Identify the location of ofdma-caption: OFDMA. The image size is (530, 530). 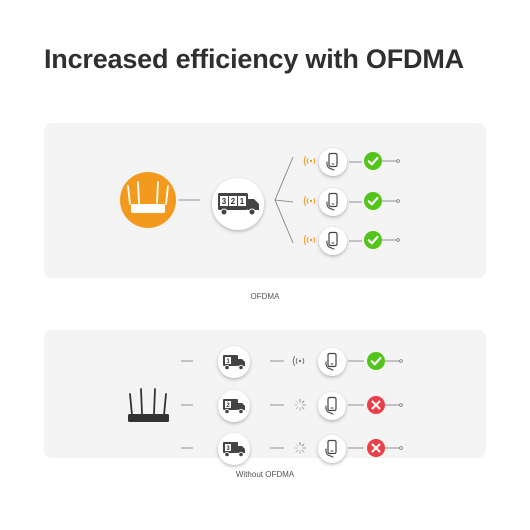
(265, 296).